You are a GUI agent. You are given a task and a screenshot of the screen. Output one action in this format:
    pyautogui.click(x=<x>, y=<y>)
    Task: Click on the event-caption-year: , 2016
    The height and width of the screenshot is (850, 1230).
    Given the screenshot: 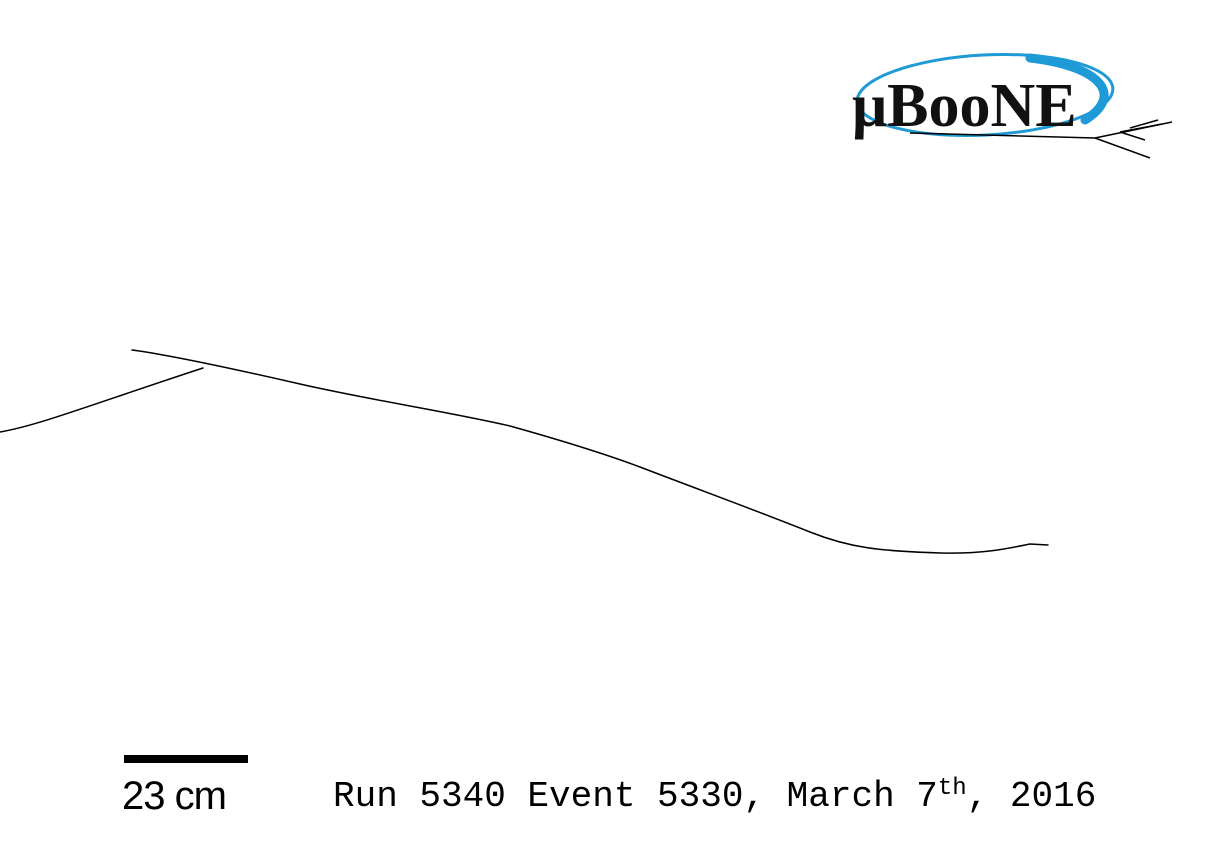 What is the action you would take?
    pyautogui.click(x=1031, y=796)
    